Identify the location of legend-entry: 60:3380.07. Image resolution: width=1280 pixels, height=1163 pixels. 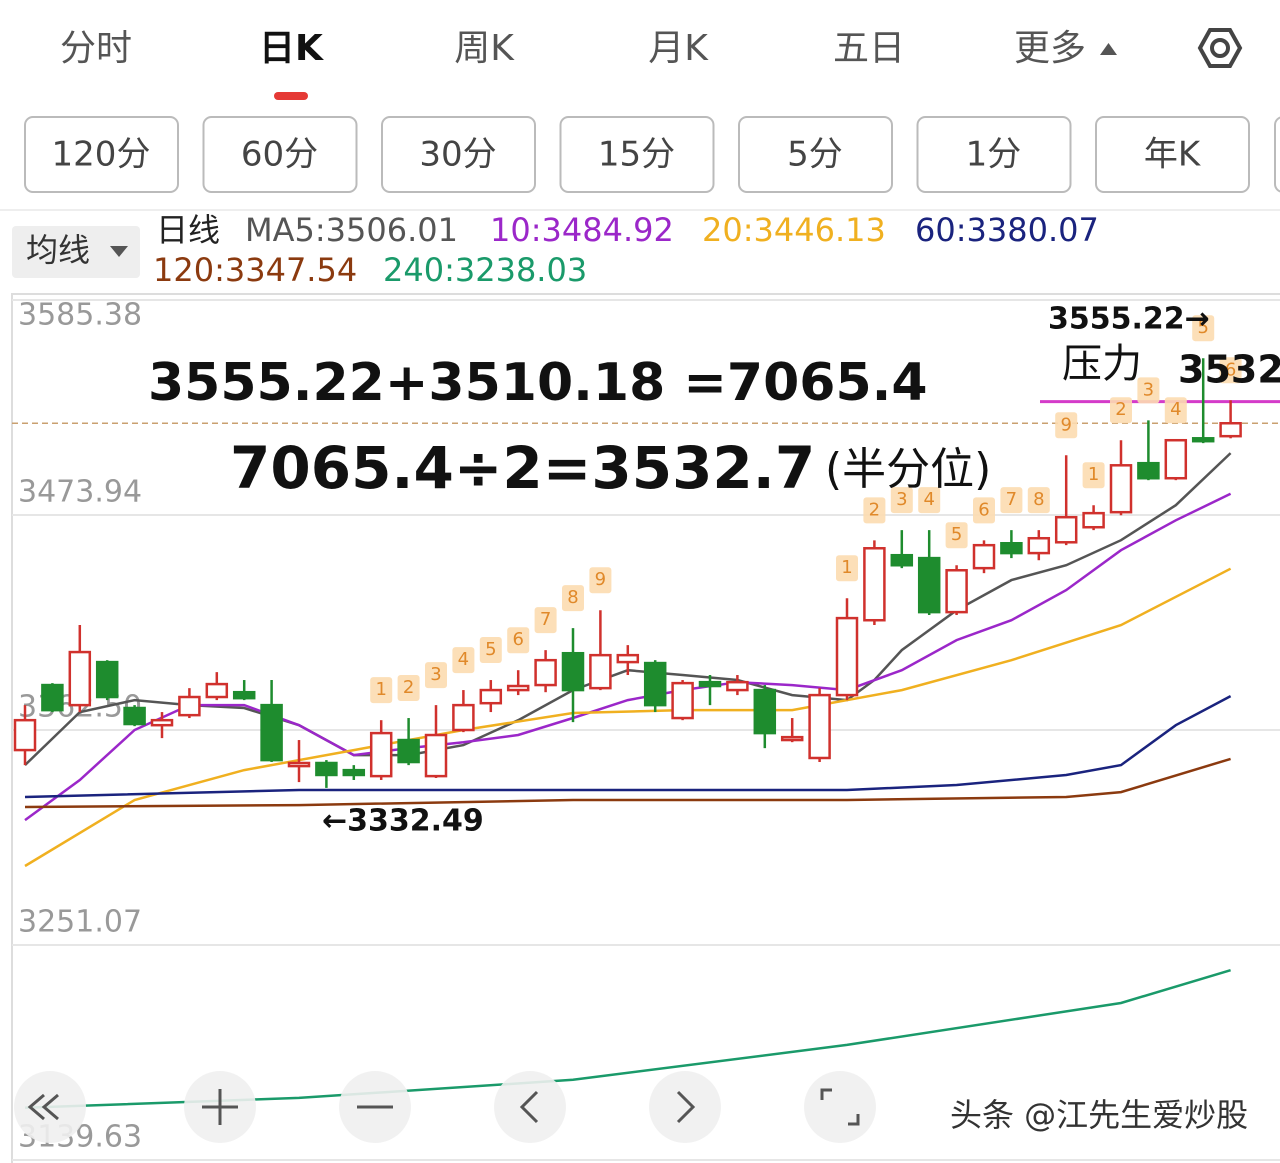
(1007, 230).